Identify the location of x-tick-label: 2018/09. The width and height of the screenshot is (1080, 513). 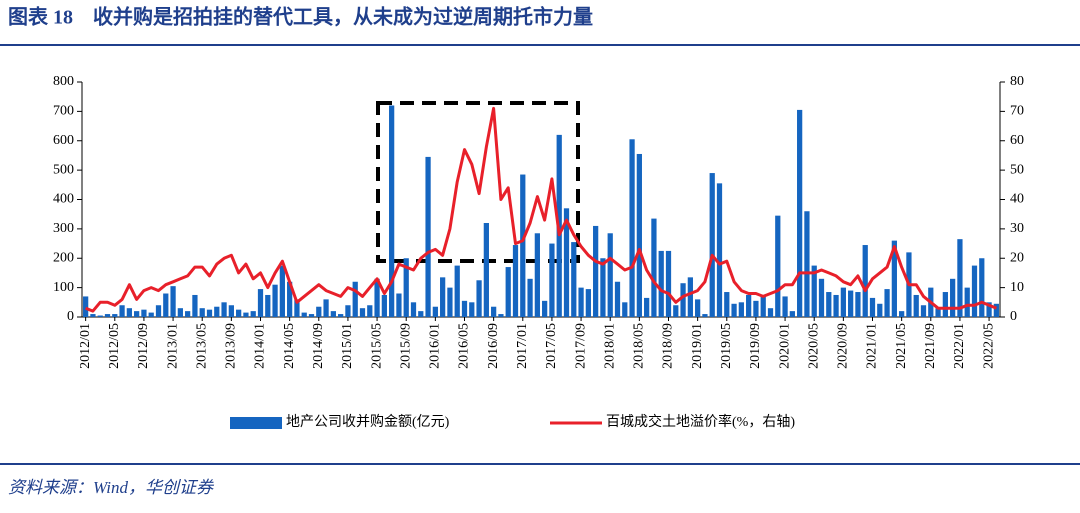
(668, 346).